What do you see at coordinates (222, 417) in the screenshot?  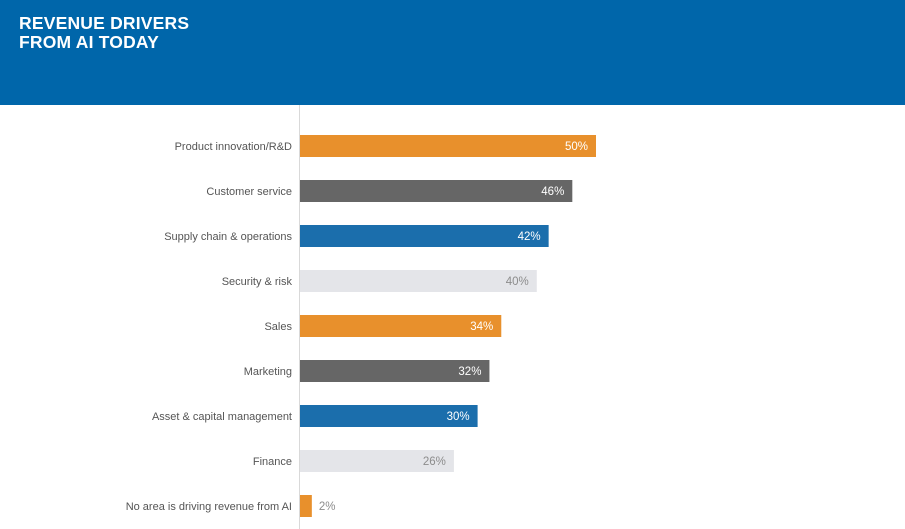 I see `category-label-6: Asset & capital management` at bounding box center [222, 417].